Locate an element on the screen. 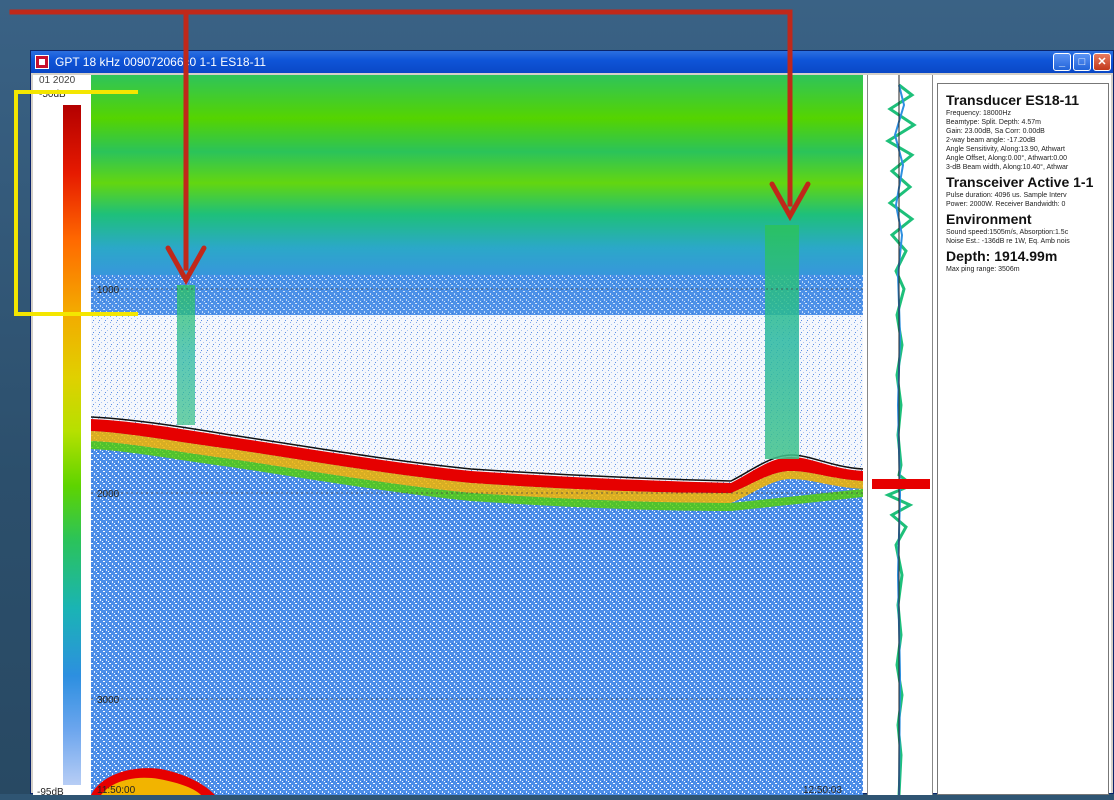 The width and height of the screenshot is (1114, 800). scale-cut-label: 01 2020 is located at coordinates (57, 80).